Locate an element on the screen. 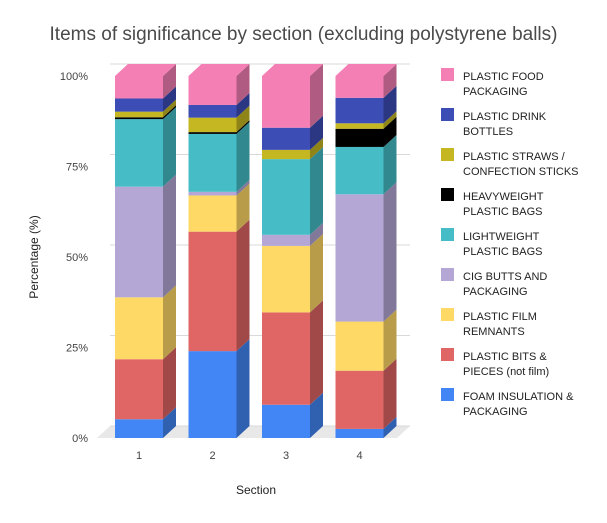 The width and height of the screenshot is (607, 523). legend-label: FOAM INSULATION & is located at coordinates (518, 397).